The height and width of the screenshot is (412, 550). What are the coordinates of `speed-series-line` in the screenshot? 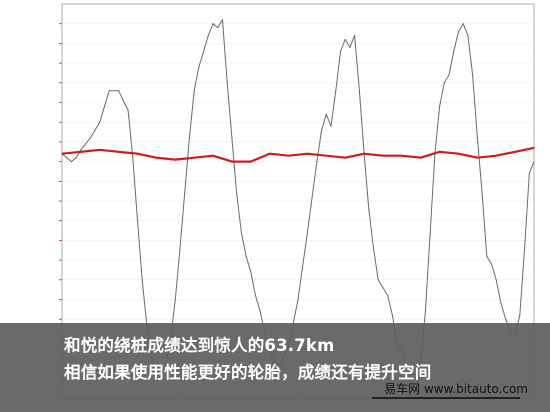 It's located at (298, 154).